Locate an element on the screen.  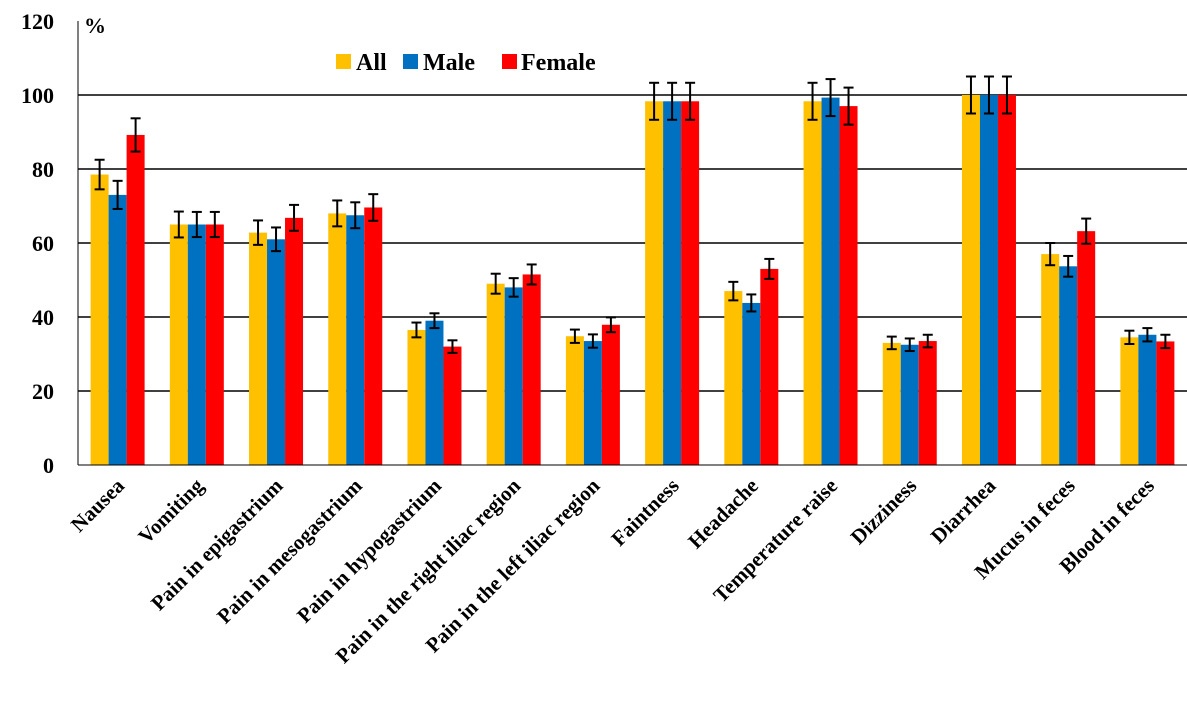
bar-temperature-raise-female is located at coordinates (848, 285).